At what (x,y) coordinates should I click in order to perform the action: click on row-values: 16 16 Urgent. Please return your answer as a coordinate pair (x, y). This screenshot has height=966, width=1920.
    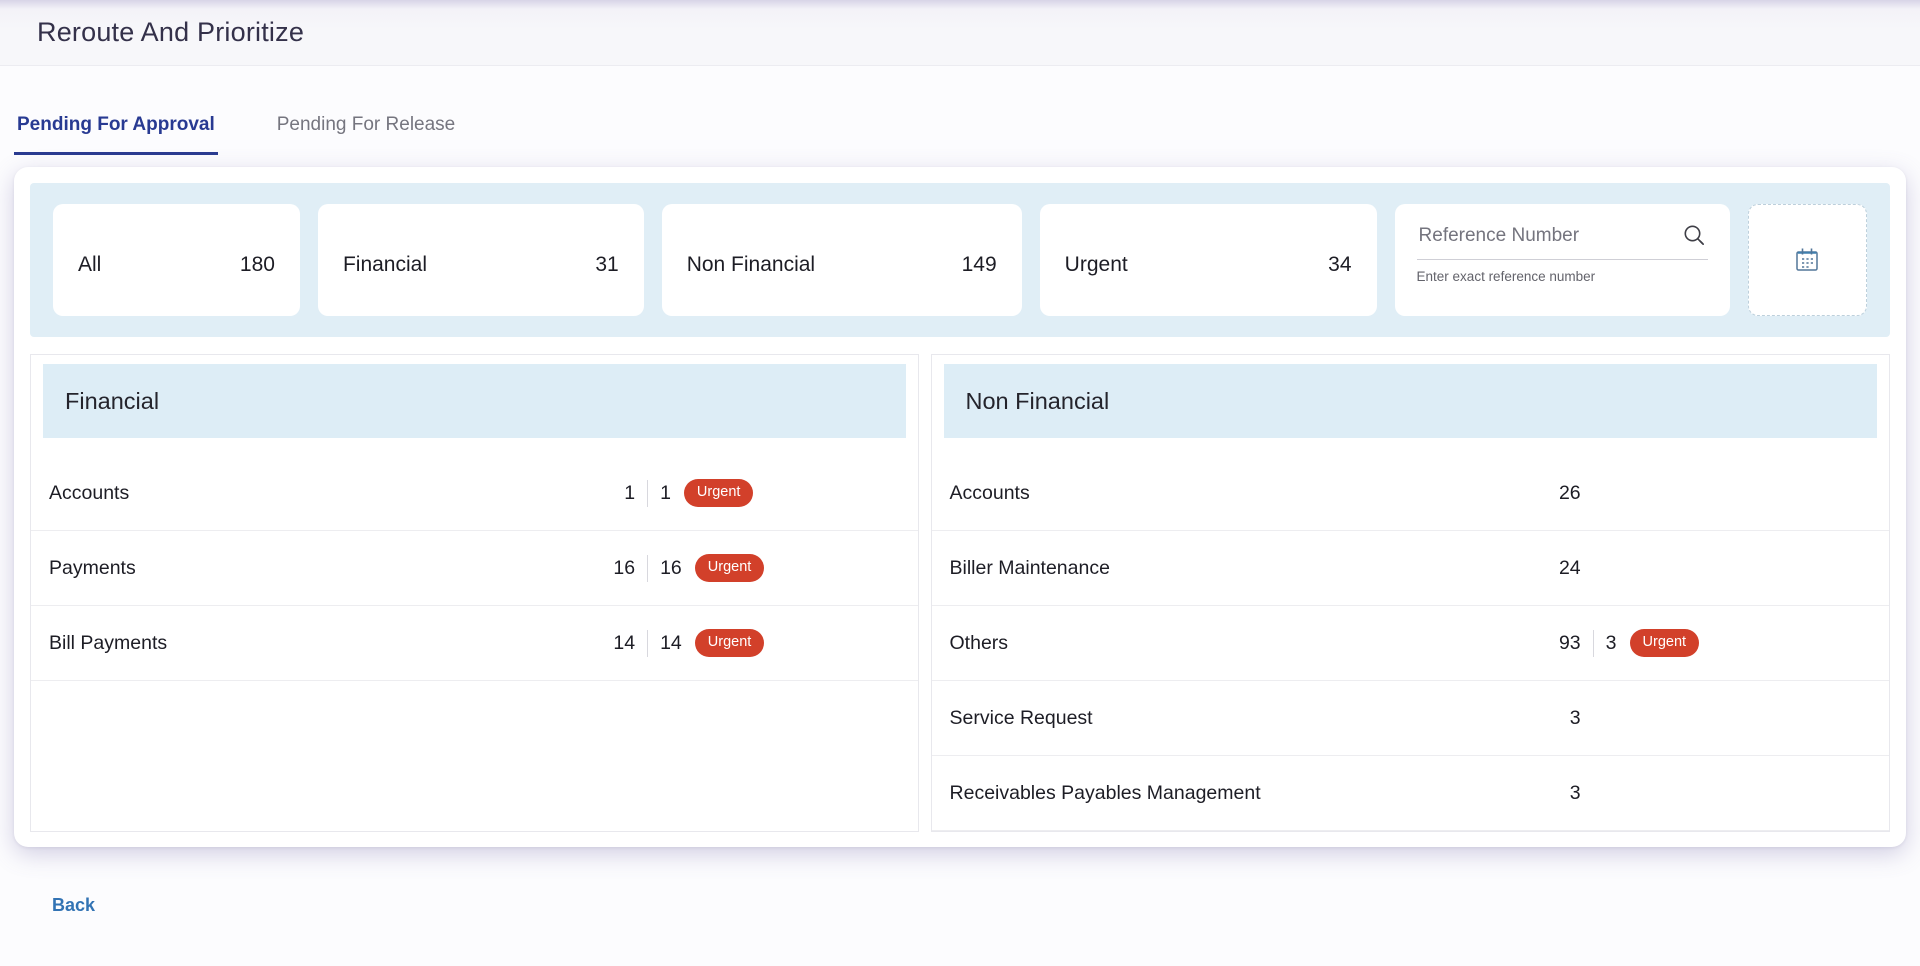
    Looking at the image, I should click on (677, 568).